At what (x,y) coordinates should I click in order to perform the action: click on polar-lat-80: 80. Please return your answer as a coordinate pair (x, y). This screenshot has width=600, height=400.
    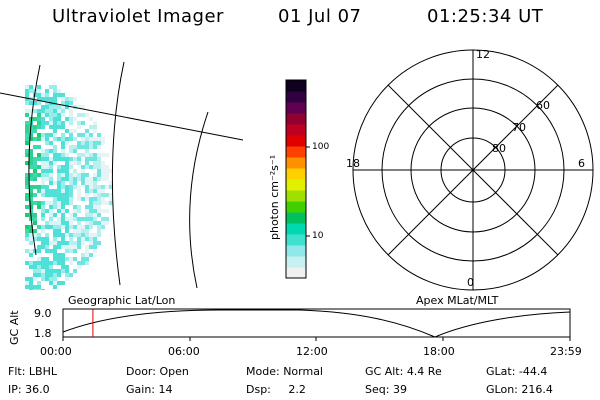
    Looking at the image, I should click on (499, 148).